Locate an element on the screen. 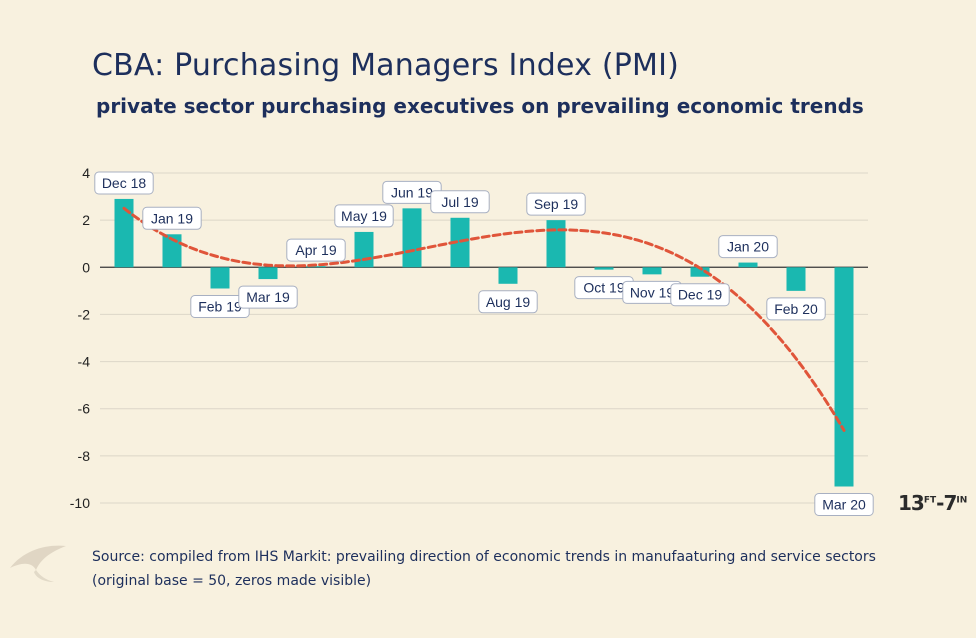 The height and width of the screenshot is (638, 976). svg-text: Dec 19 is located at coordinates (700, 295).